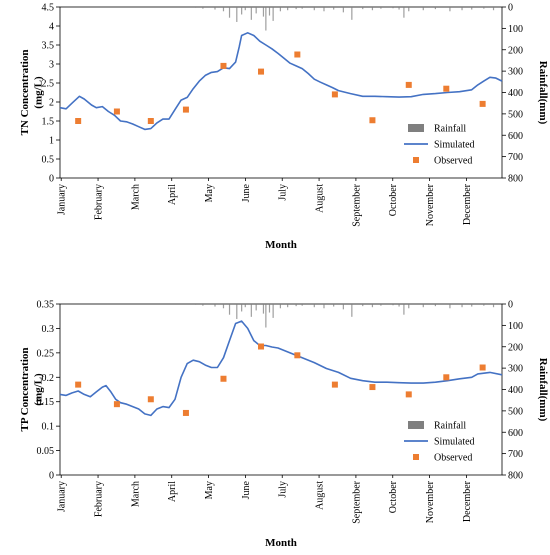 The width and height of the screenshot is (550, 555). I want to click on legend-simulated-label: Simulated, so click(454, 442).